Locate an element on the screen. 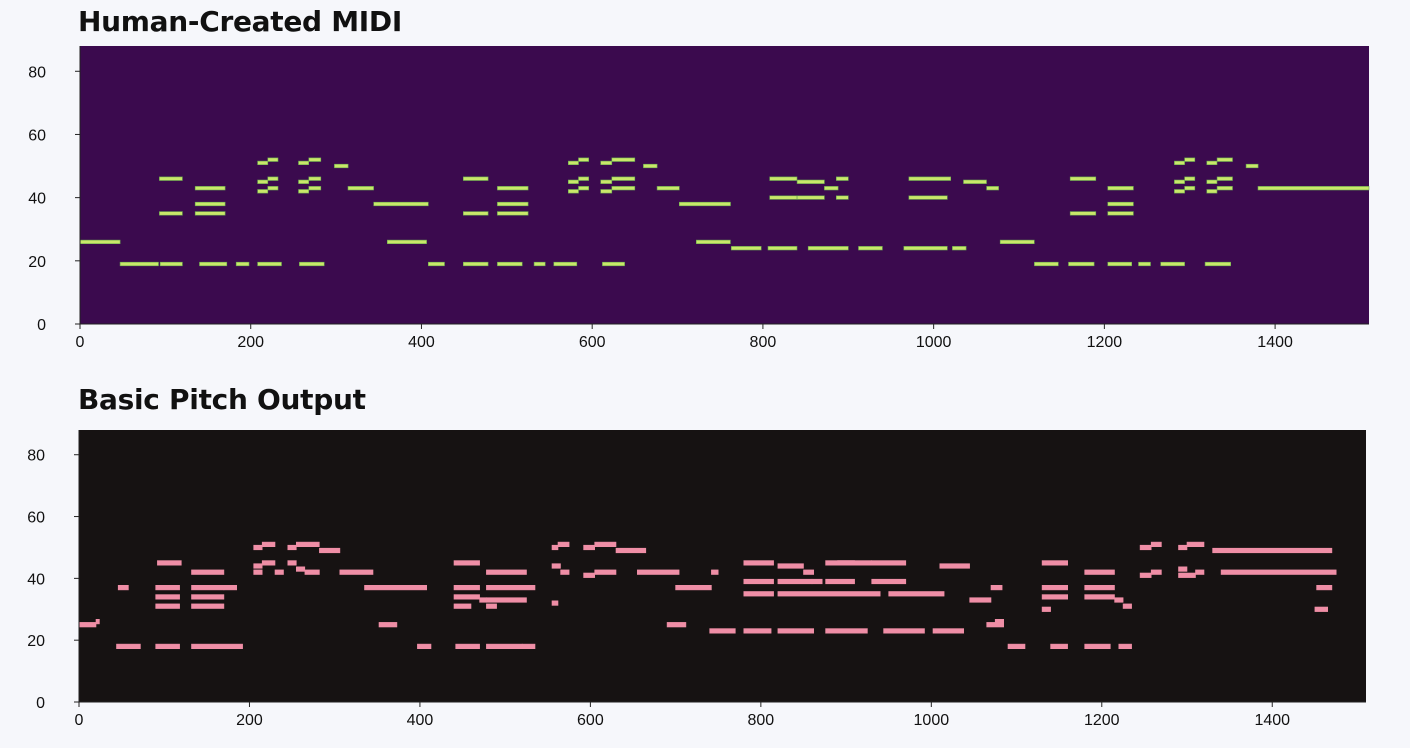 The width and height of the screenshot is (1410, 748). chart-title-basic-pitch: Basic Pitch Output is located at coordinates (222, 399).